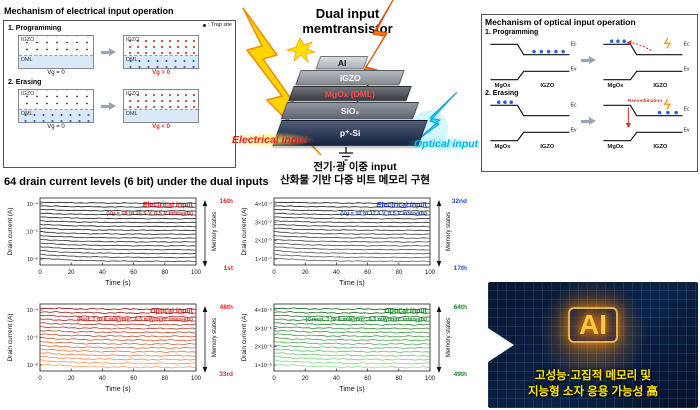 The height and width of the screenshot is (410, 700). What do you see at coordinates (502, 93) in the screenshot?
I see `optical-erasing-label: 2. Erasing` at bounding box center [502, 93].